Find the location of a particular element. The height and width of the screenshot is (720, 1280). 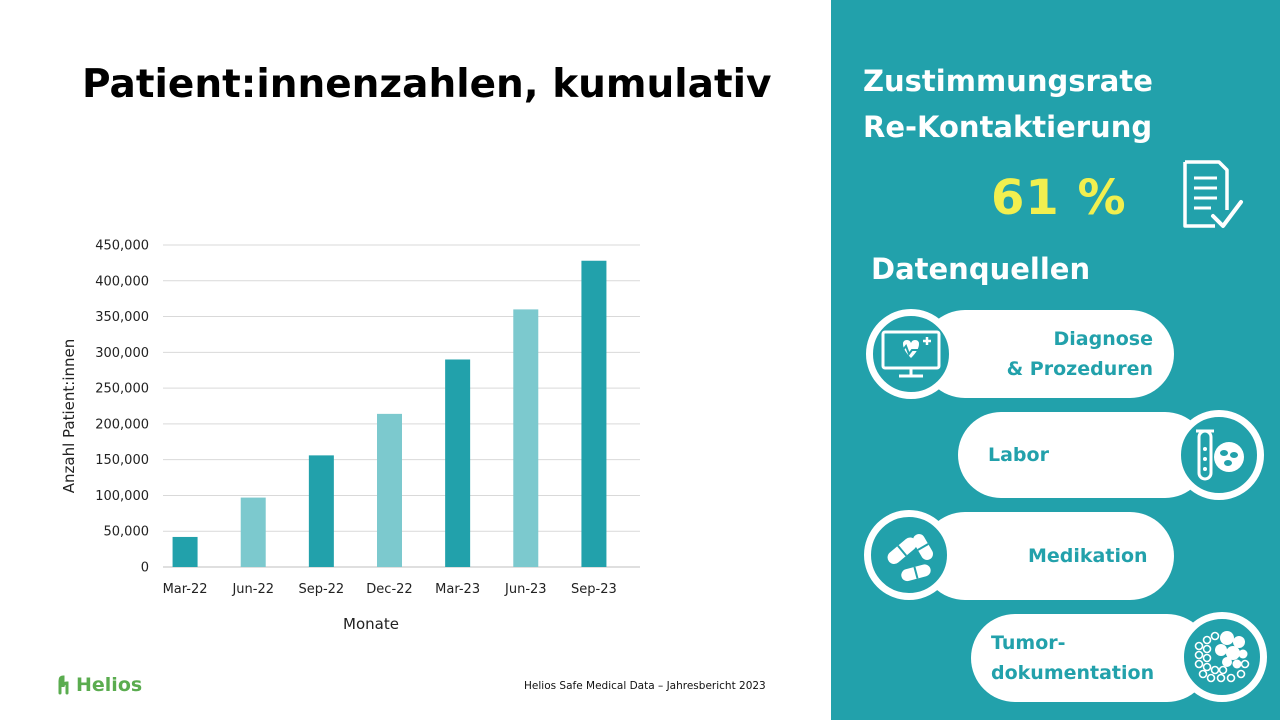

y-axis-title: Anzahl Patient:innen is located at coordinates (69, 416).